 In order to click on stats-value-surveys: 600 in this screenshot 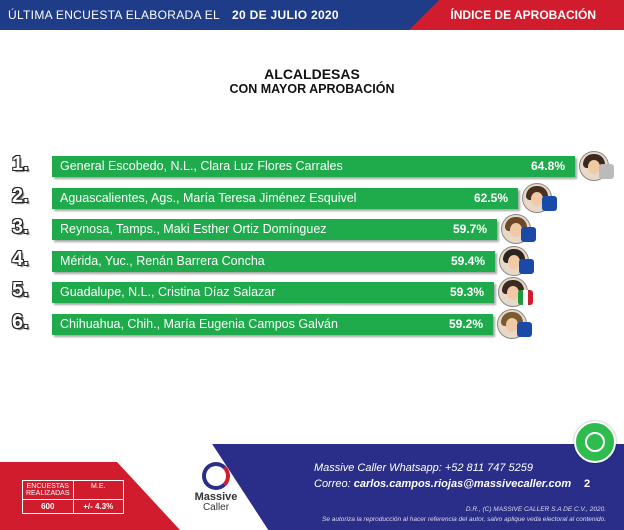, I will do `click(48, 506)`.